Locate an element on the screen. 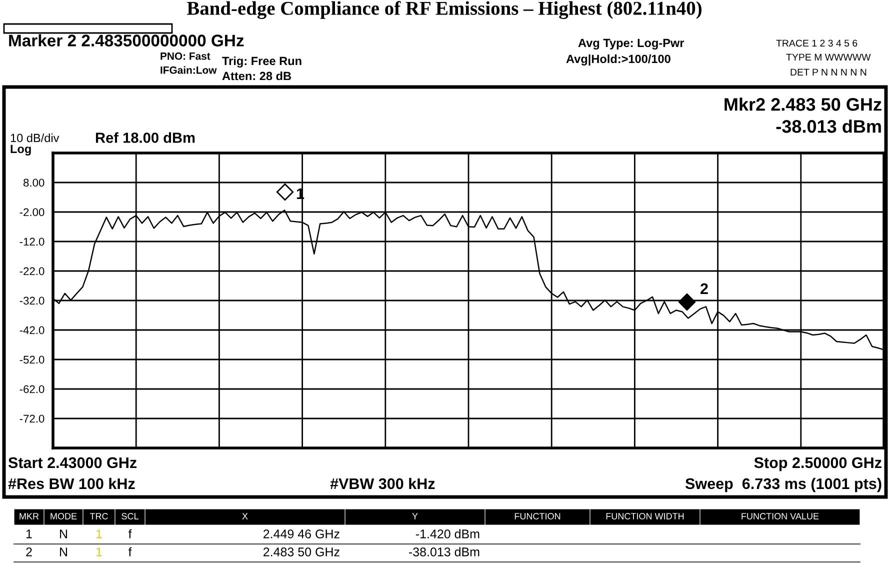 This screenshot has width=889, height=568. y-tick-label: 8.00 is located at coordinates (34, 182).